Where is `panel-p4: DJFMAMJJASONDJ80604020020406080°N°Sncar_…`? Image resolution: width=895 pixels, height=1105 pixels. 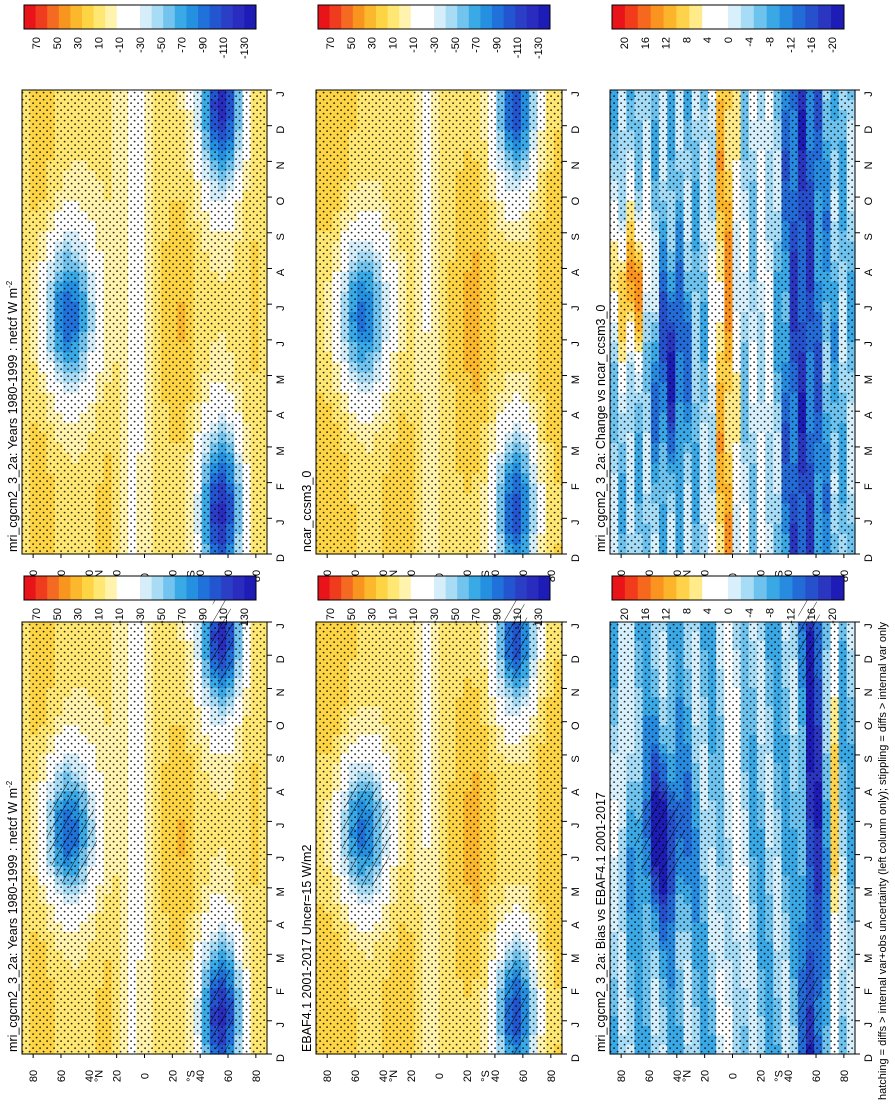
panel-p4: DJFMAMJJASONDJ80604020020406080°N°Sncar_… is located at coordinates (441, 335).